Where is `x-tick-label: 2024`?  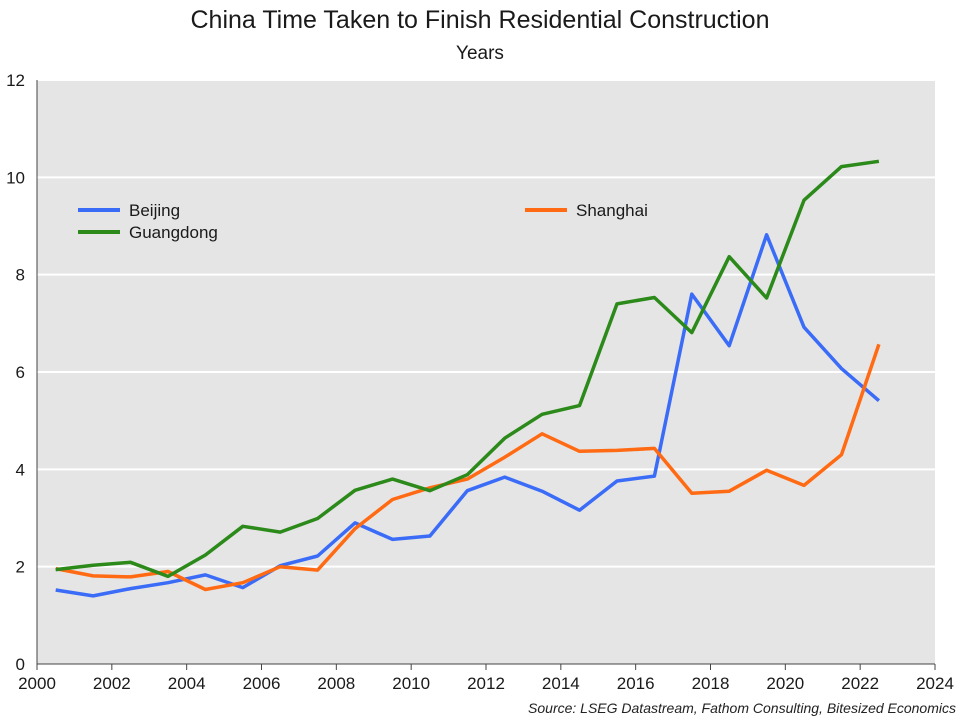 x-tick-label: 2024 is located at coordinates (935, 683).